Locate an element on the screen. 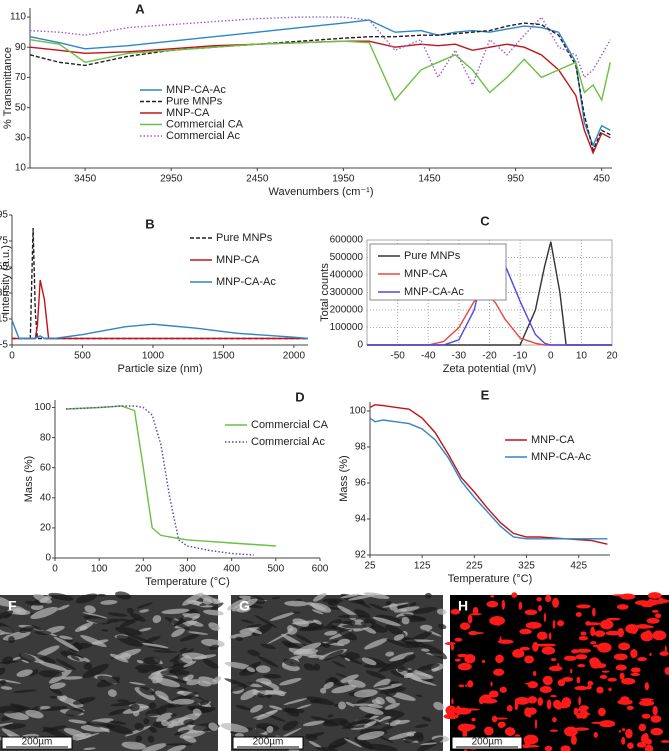  x-tick-label: 325 is located at coordinates (526, 566).